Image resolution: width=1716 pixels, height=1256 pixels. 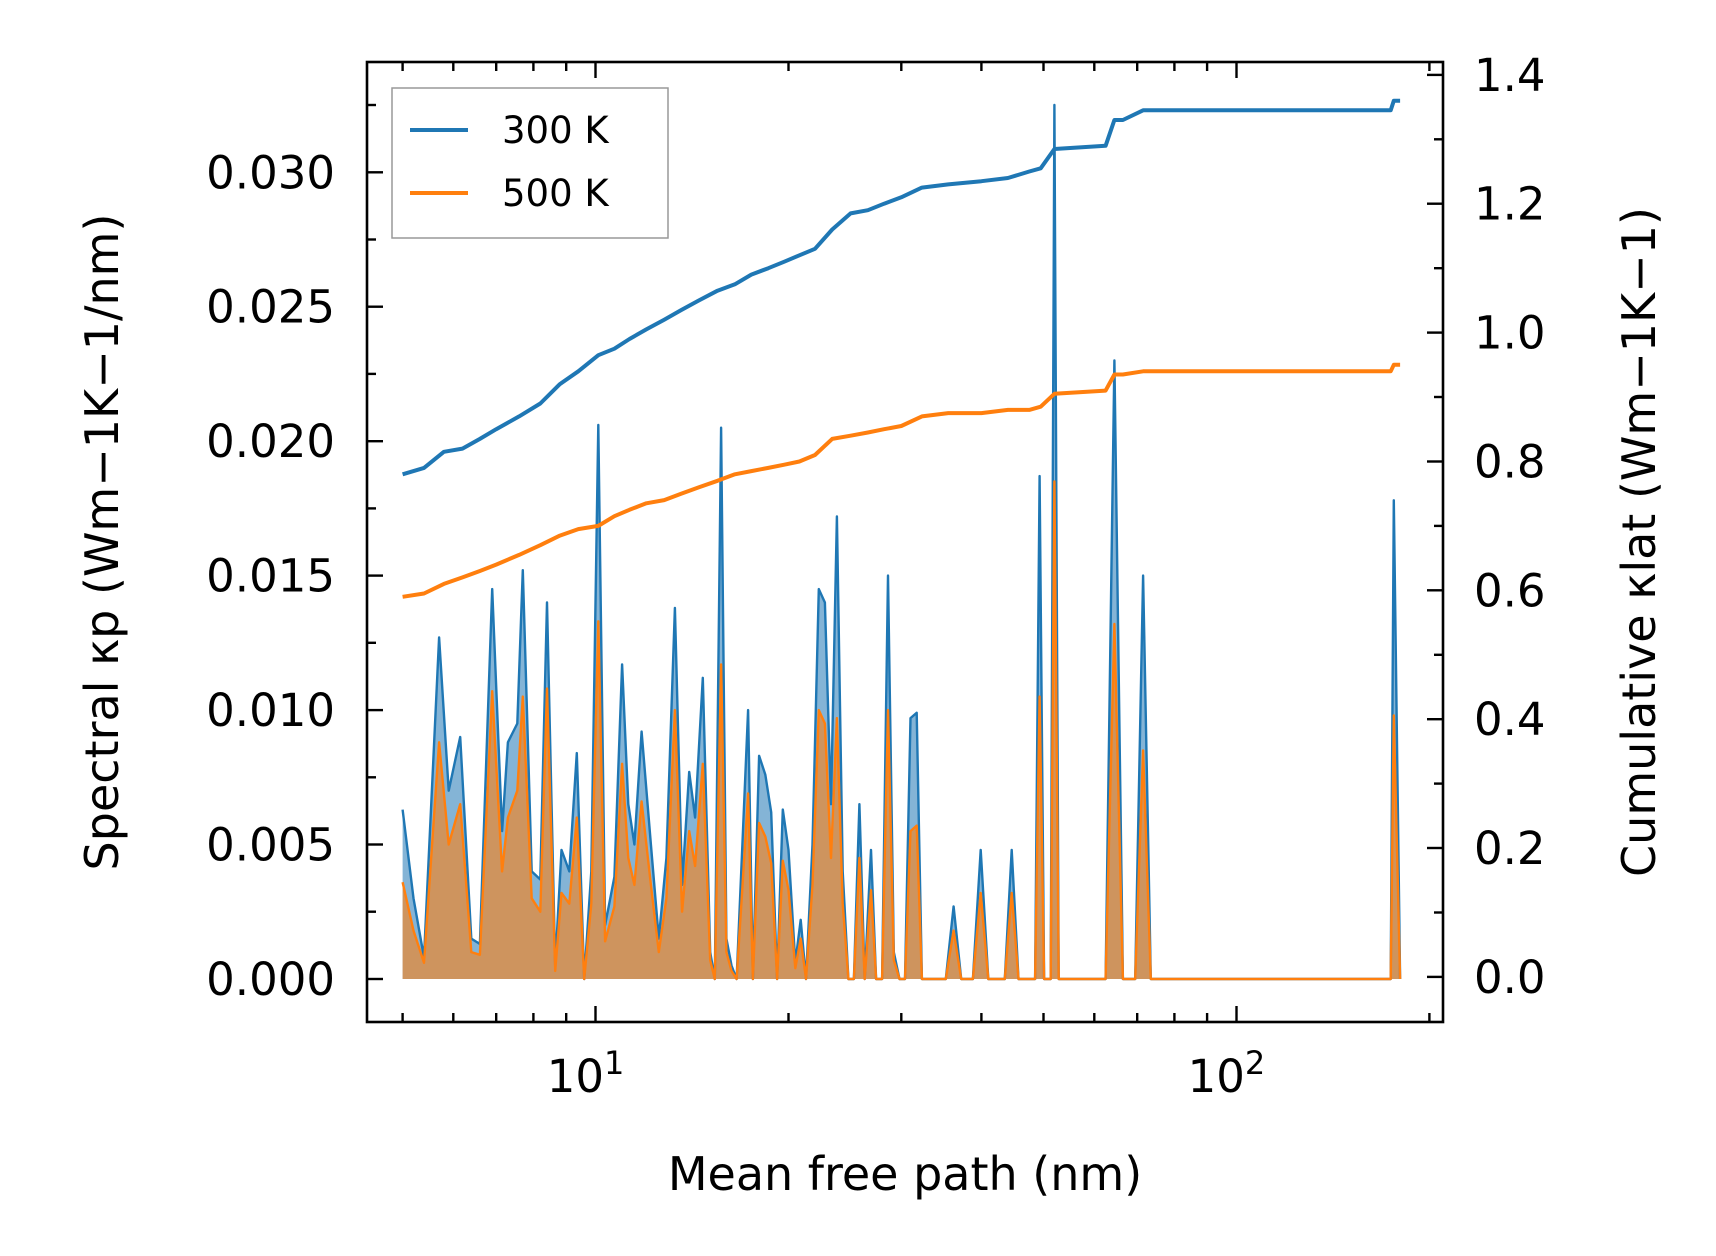 I want to click on legend-box, so click(x=530, y=163).